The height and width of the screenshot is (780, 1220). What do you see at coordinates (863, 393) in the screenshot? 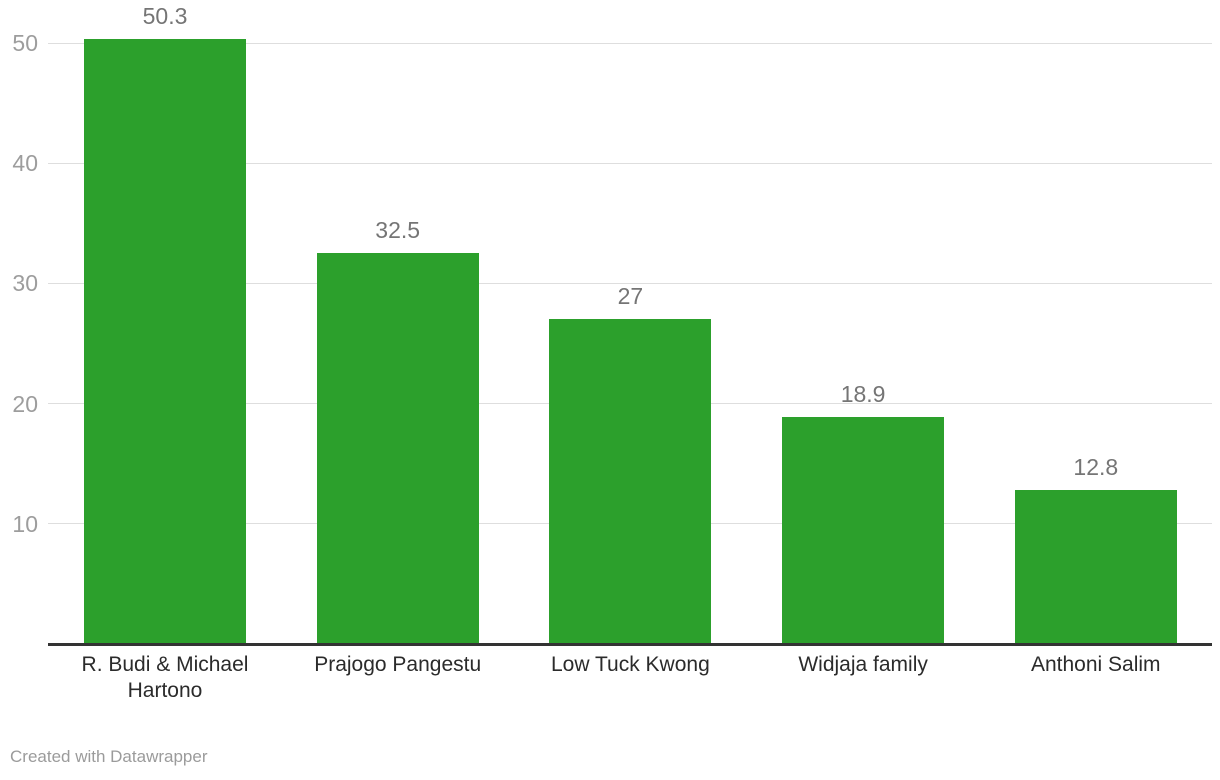
I see `value-label: 18.9` at bounding box center [863, 393].